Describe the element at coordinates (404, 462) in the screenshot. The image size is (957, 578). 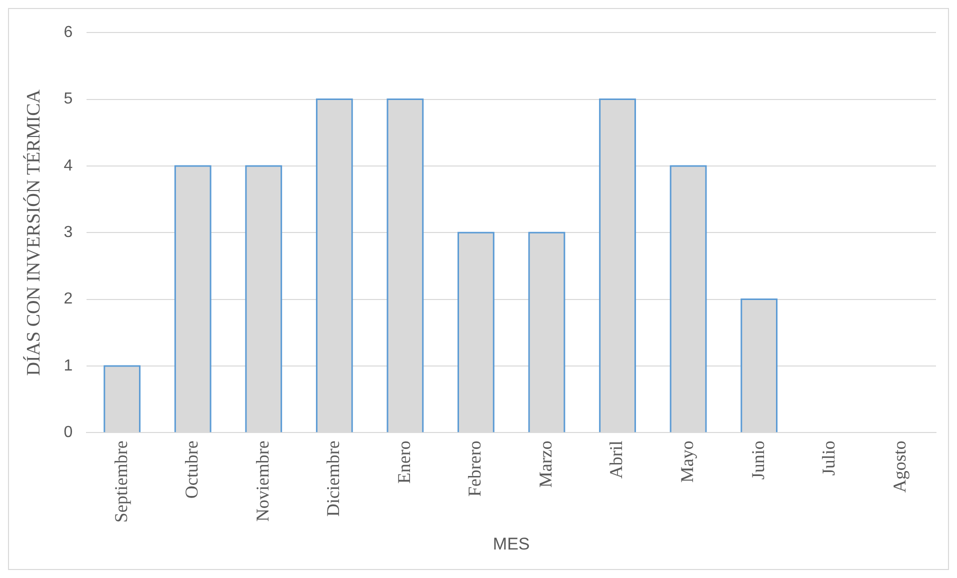
I see `x-tick-label: Enero` at that location.